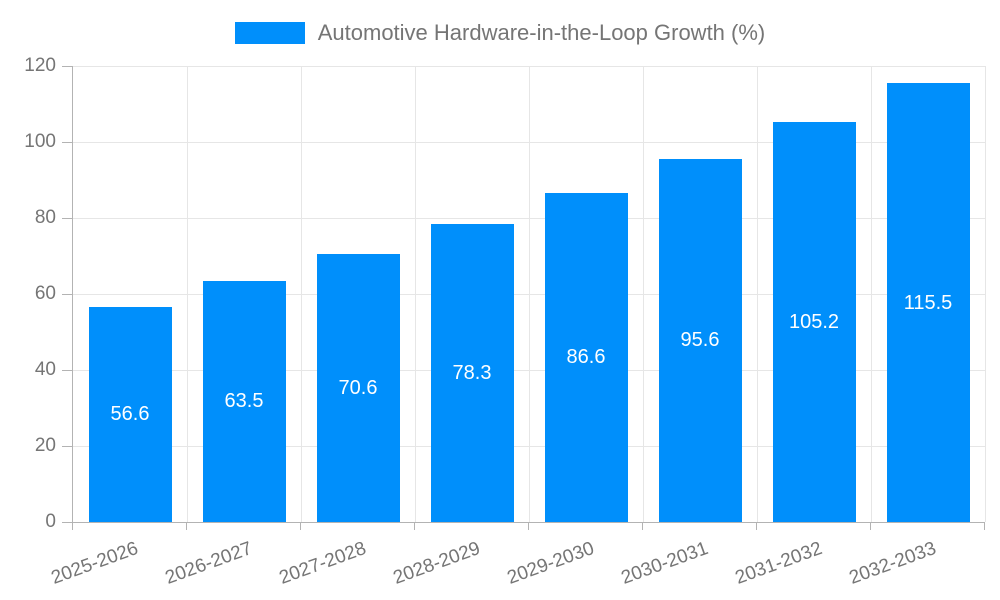 The width and height of the screenshot is (1000, 600). I want to click on bar: 105.2, so click(814, 322).